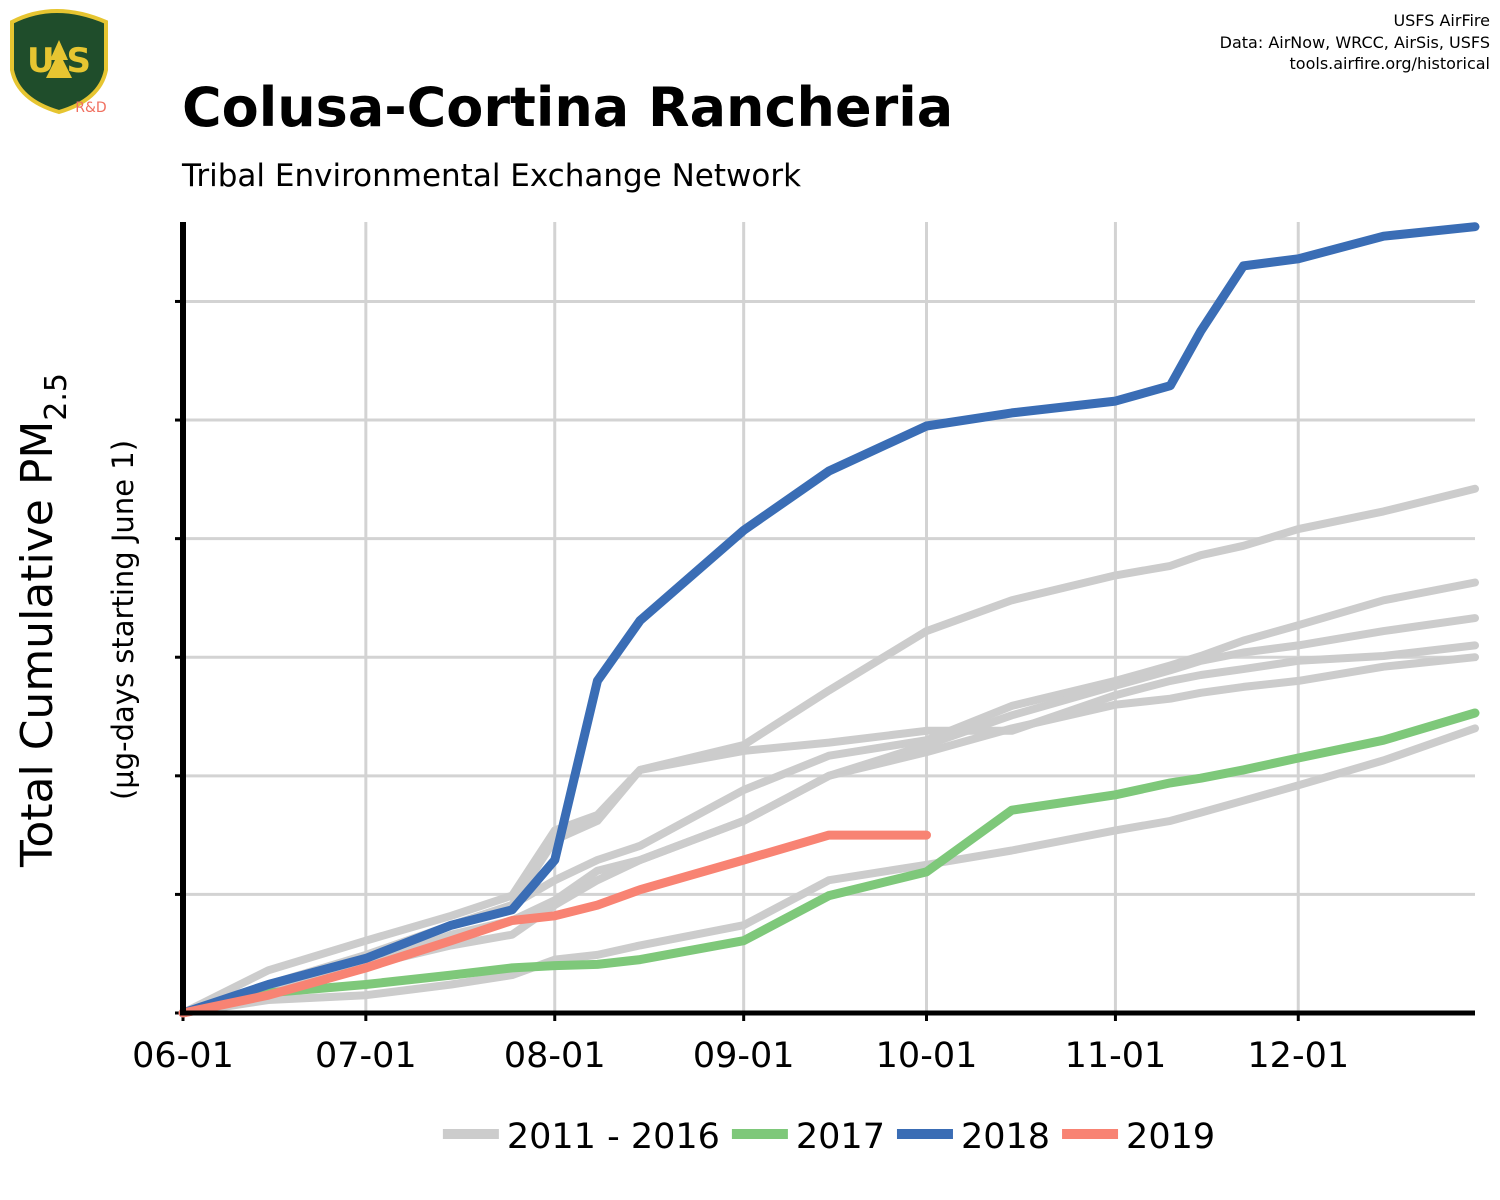  Describe the element at coordinates (90, 108) in the screenshot. I see `logo-text: R&D` at that location.